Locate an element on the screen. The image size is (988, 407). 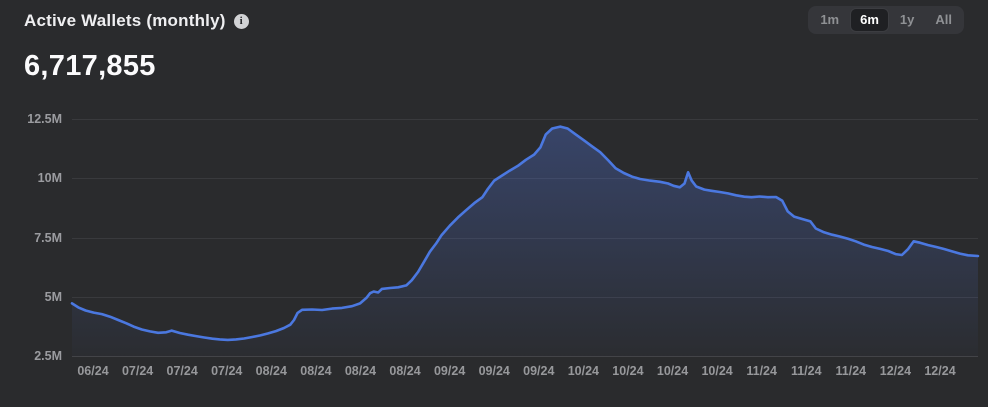
chart-title: Active Wallets (monthly) is located at coordinates (125, 20).